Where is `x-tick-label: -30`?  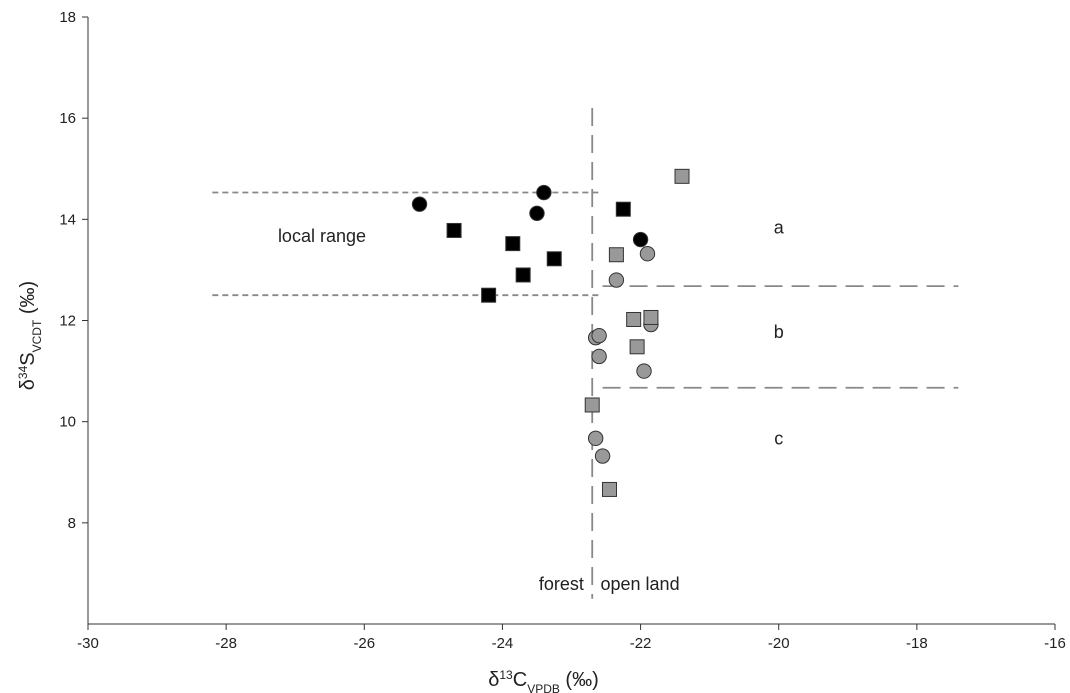
x-tick-label: -30 is located at coordinates (88, 643).